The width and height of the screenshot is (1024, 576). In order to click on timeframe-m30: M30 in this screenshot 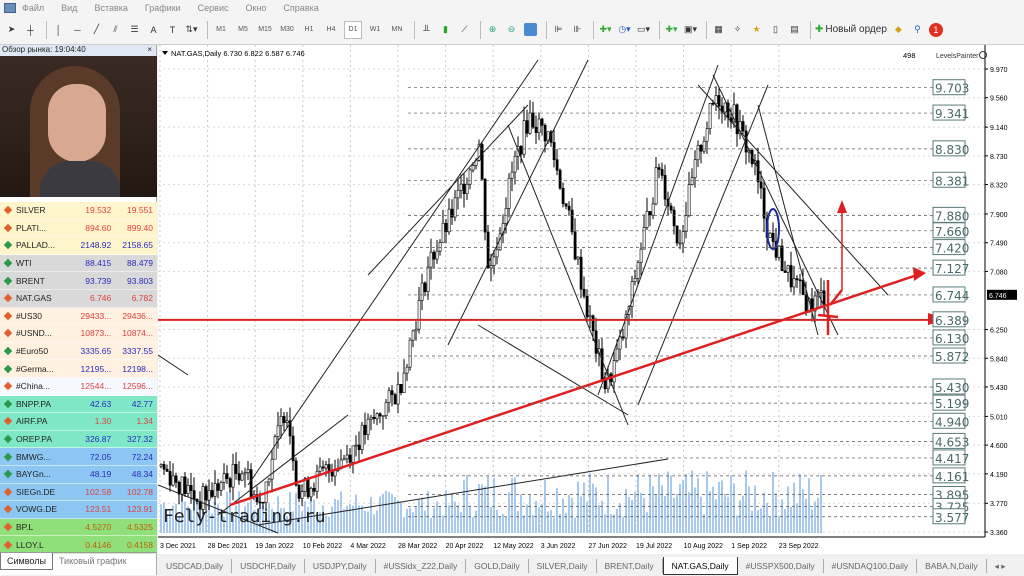, I will do `click(287, 29)`.